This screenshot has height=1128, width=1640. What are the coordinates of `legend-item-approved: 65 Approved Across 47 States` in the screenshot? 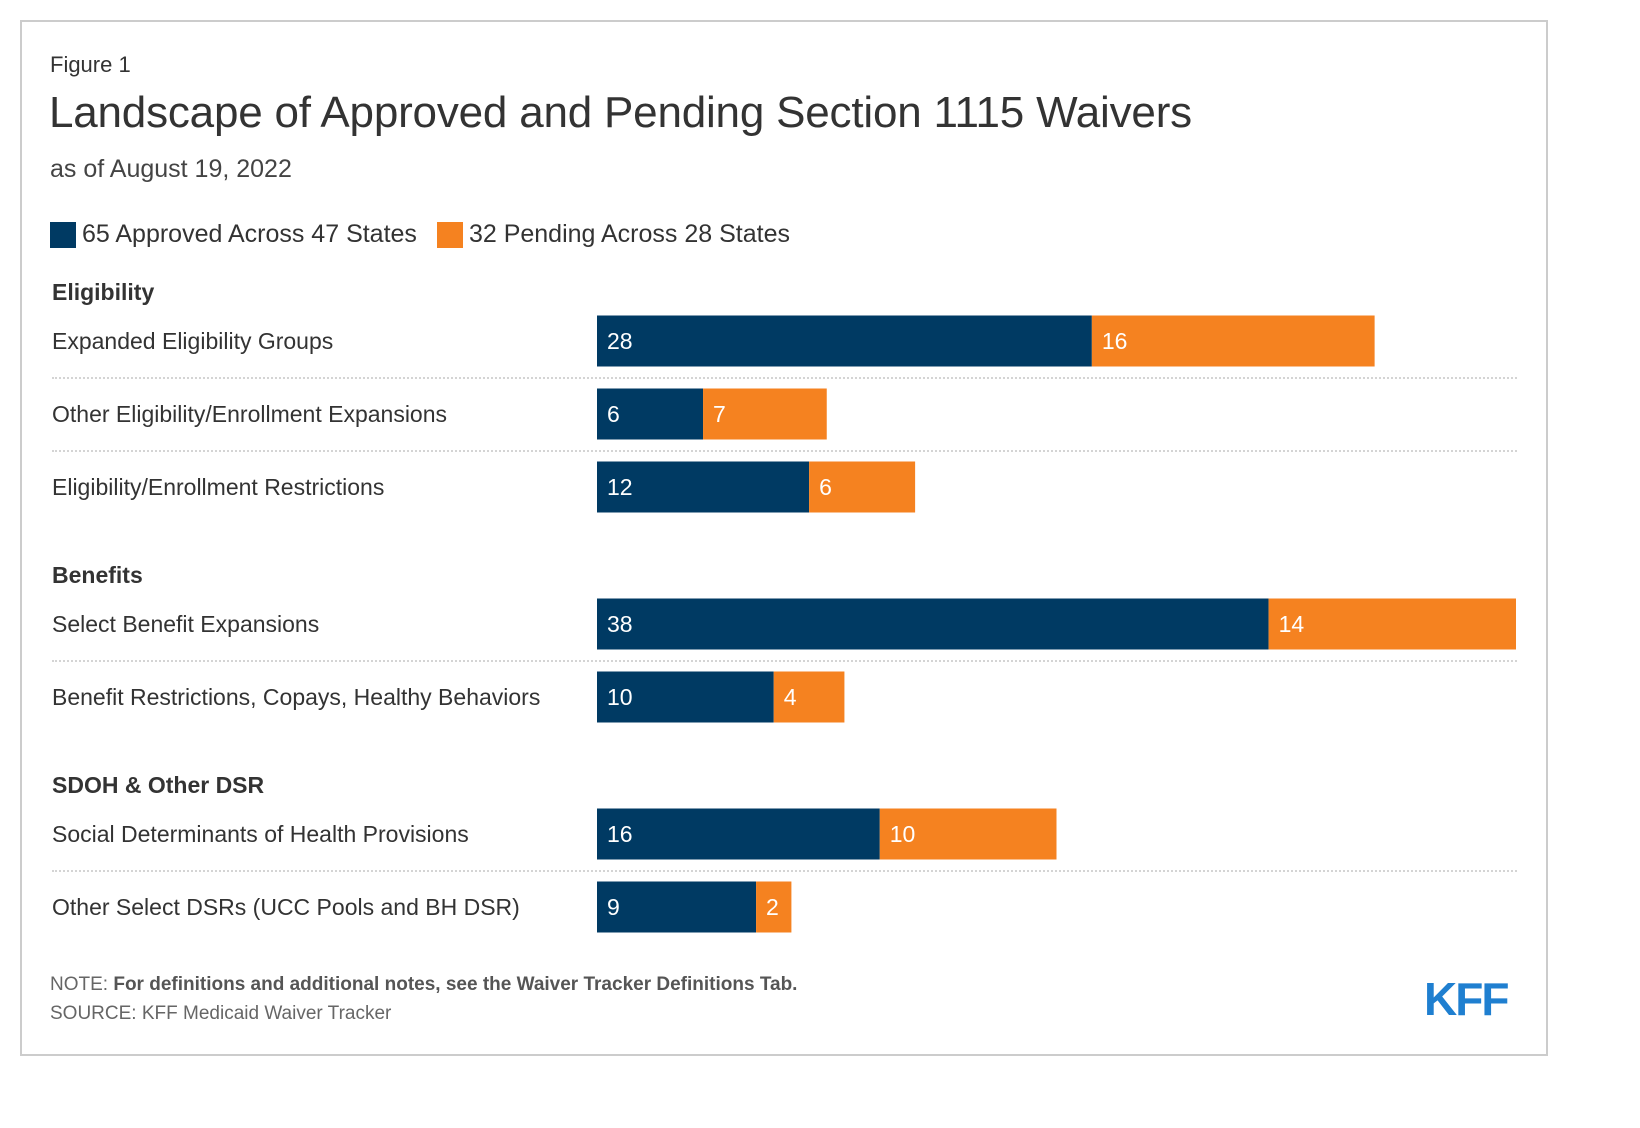 It's located at (233, 234).